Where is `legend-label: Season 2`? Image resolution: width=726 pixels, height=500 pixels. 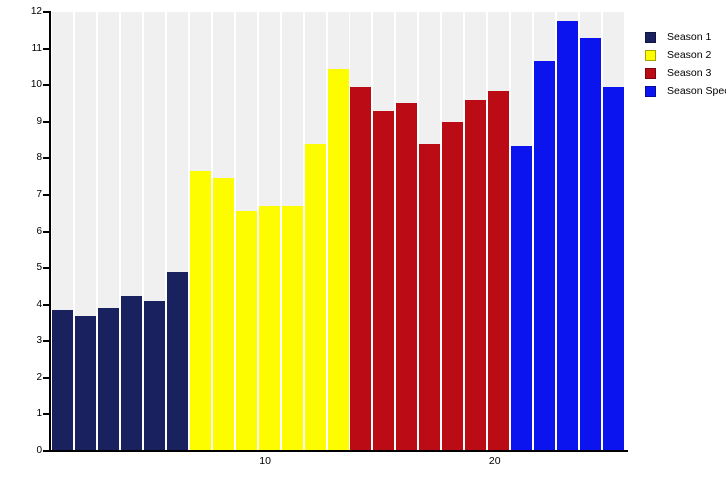 legend-label: Season 2 is located at coordinates (689, 55).